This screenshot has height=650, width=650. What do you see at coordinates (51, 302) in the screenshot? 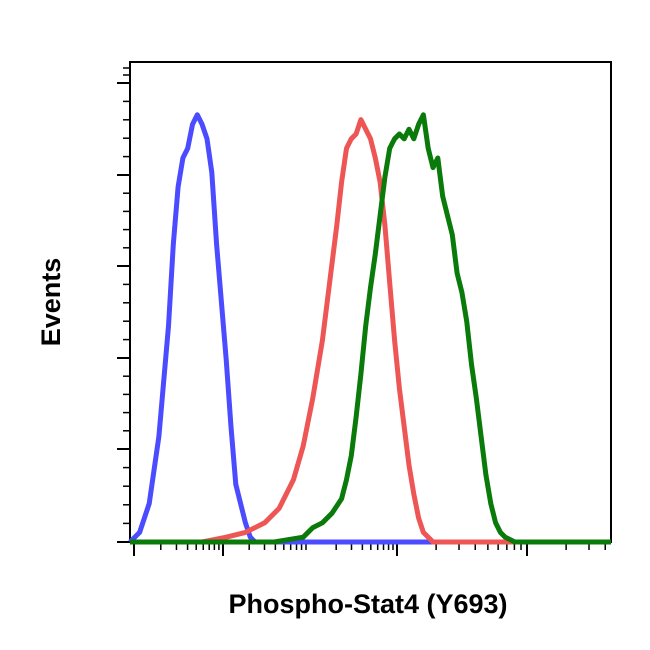
I see `y-axis-title: Events` at bounding box center [51, 302].